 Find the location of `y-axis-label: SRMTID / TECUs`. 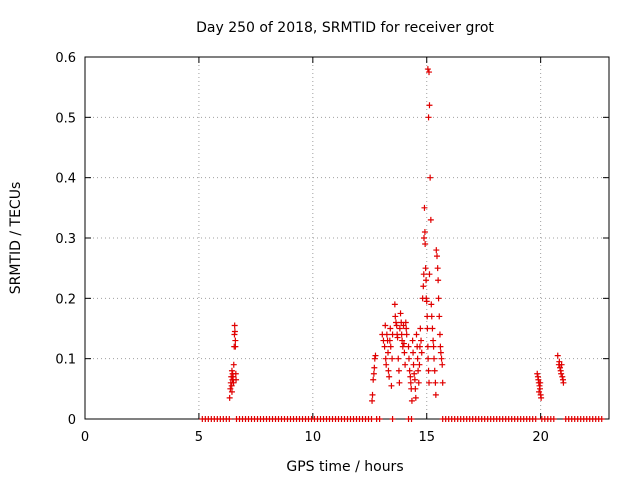

y-axis-label: SRMTID / TECUs is located at coordinates (16, 238).